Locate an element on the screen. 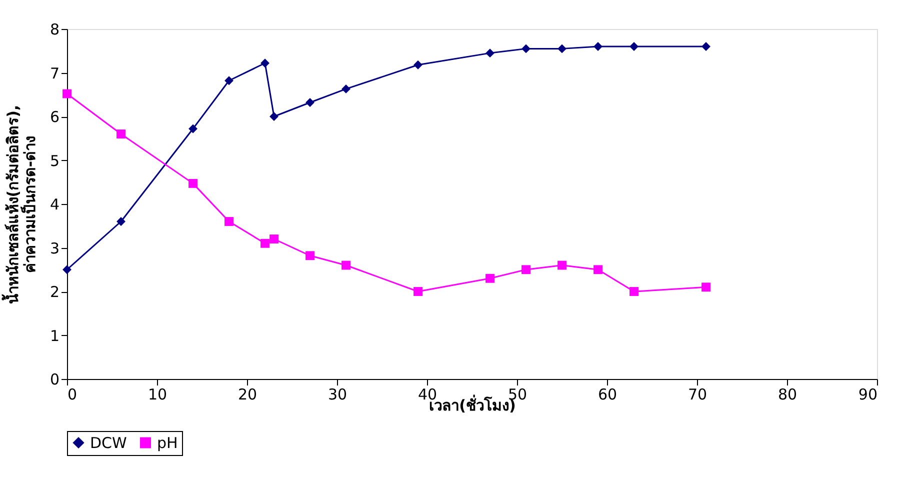  y-tick-label: 3 is located at coordinates (55, 248).